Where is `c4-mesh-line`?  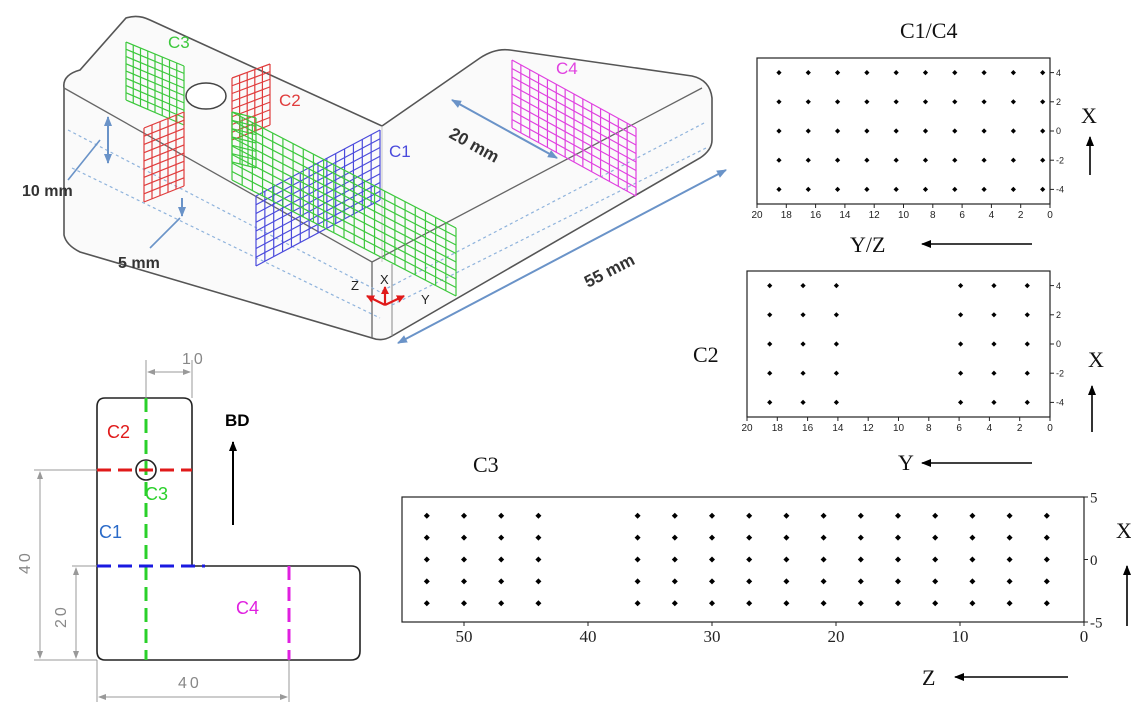
c4-mesh-line is located at coordinates (574, 111).